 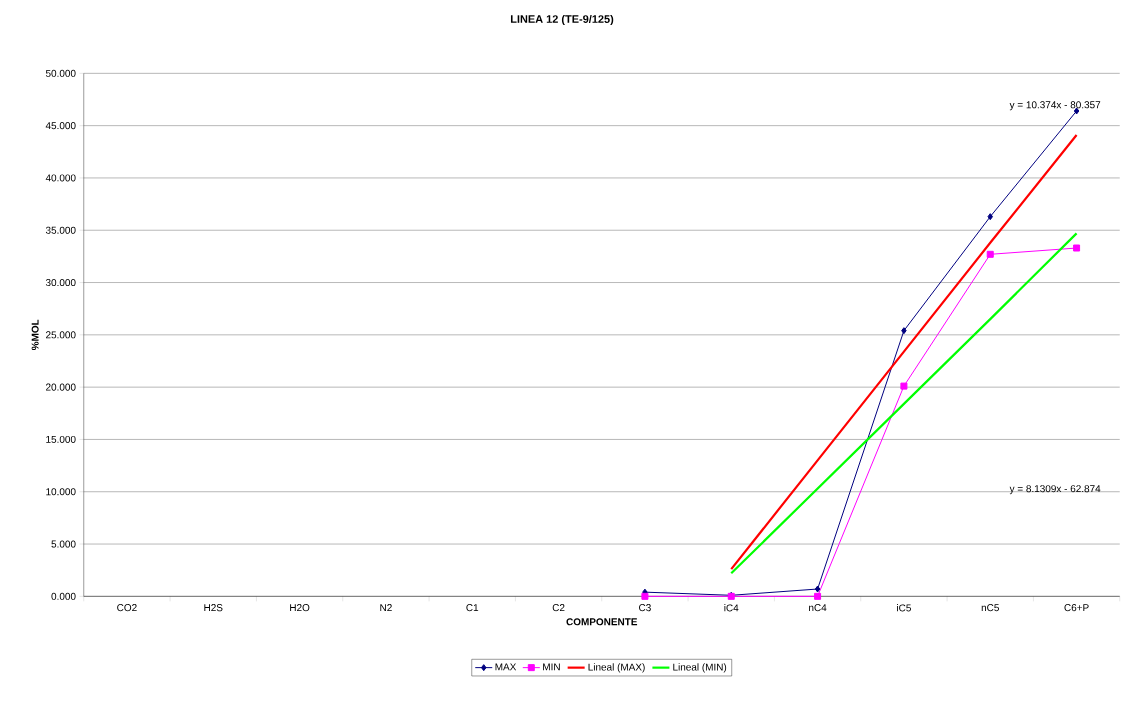 What do you see at coordinates (506, 667) in the screenshot?
I see `legend-label: MAX` at bounding box center [506, 667].